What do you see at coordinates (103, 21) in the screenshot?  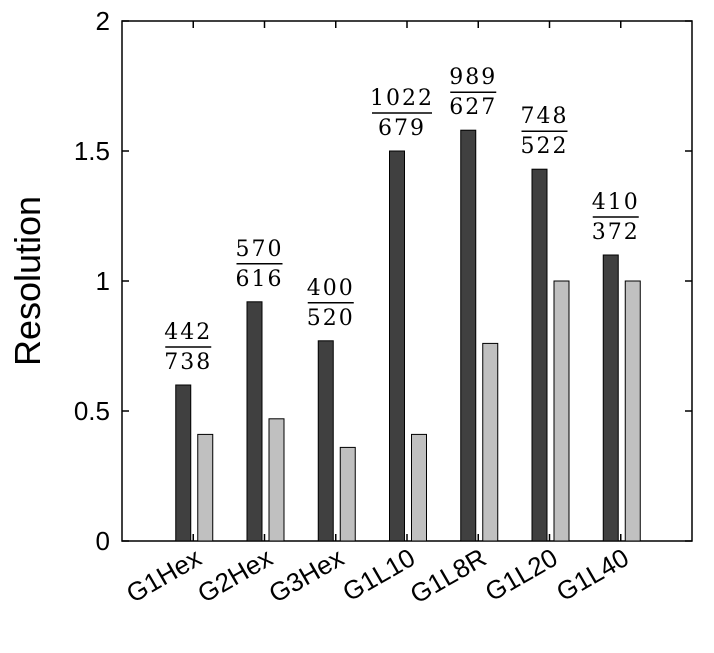 I see `y-tick-label: 2` at bounding box center [103, 21].